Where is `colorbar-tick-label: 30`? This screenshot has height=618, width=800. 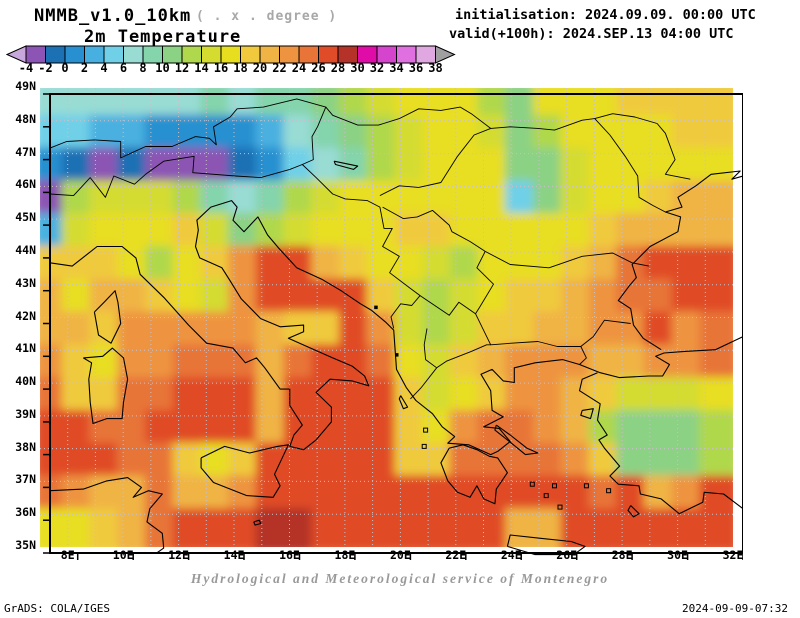
colorbar-tick-label: 30 is located at coordinates (357, 68).